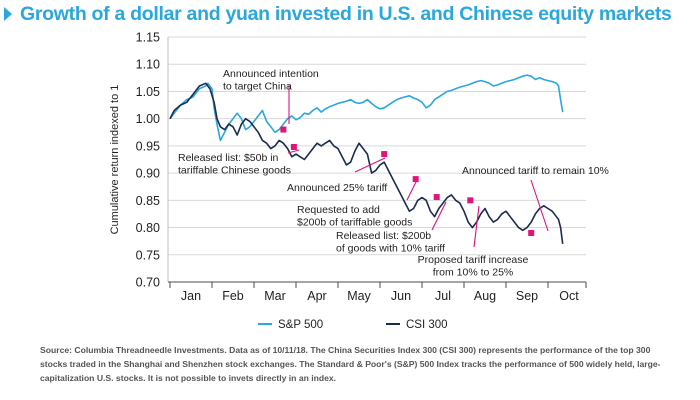 This screenshot has height=400, width=700. What do you see at coordinates (300, 325) in the screenshot?
I see `legend-label-s-p-500: S&P 500` at bounding box center [300, 325].